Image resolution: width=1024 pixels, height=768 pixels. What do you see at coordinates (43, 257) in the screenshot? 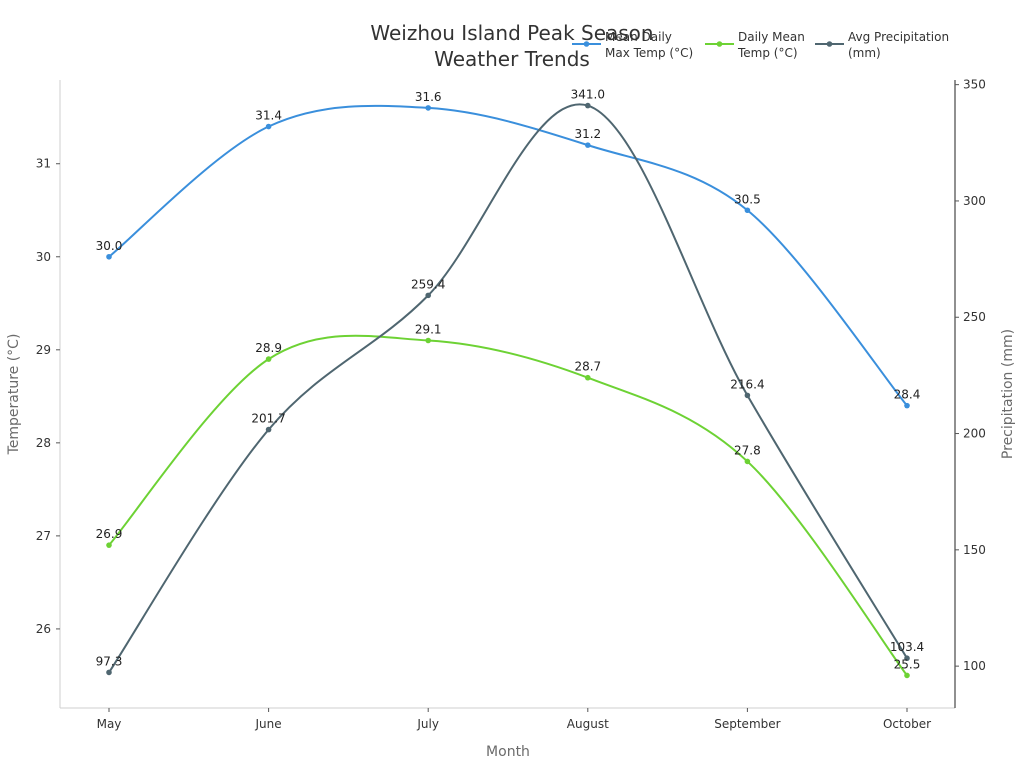
I see `left-tick-label: 30` at bounding box center [43, 257].